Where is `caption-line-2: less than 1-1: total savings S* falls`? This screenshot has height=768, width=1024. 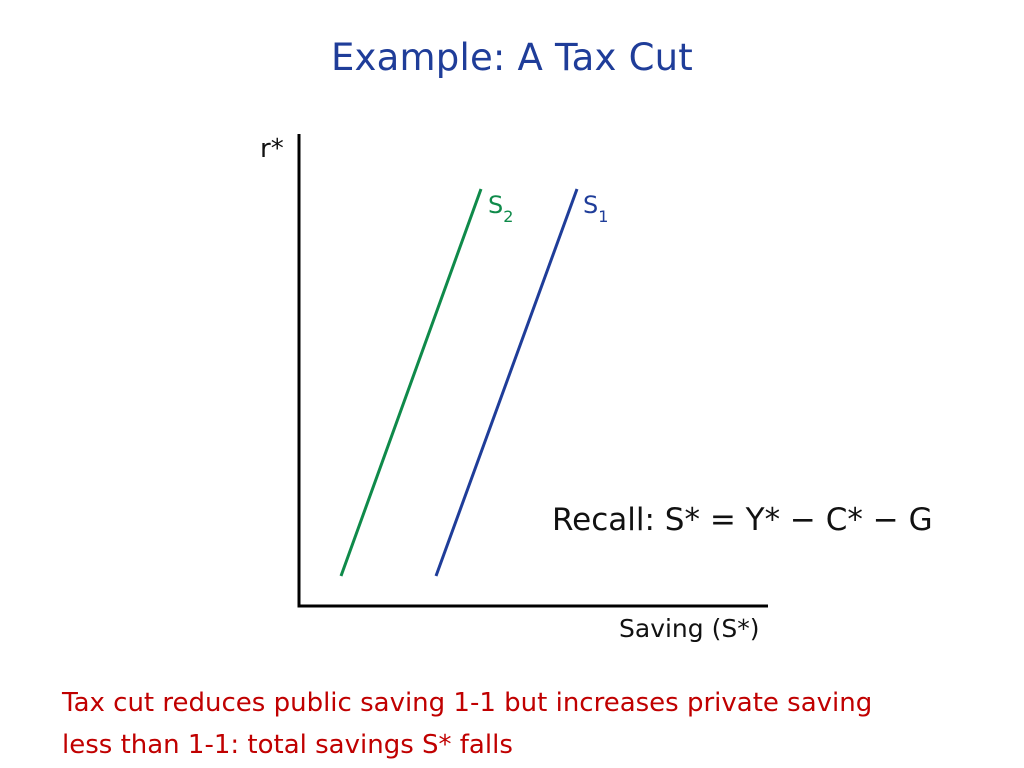 caption-line-2: less than 1-1: total savings S* falls is located at coordinates (287, 745).